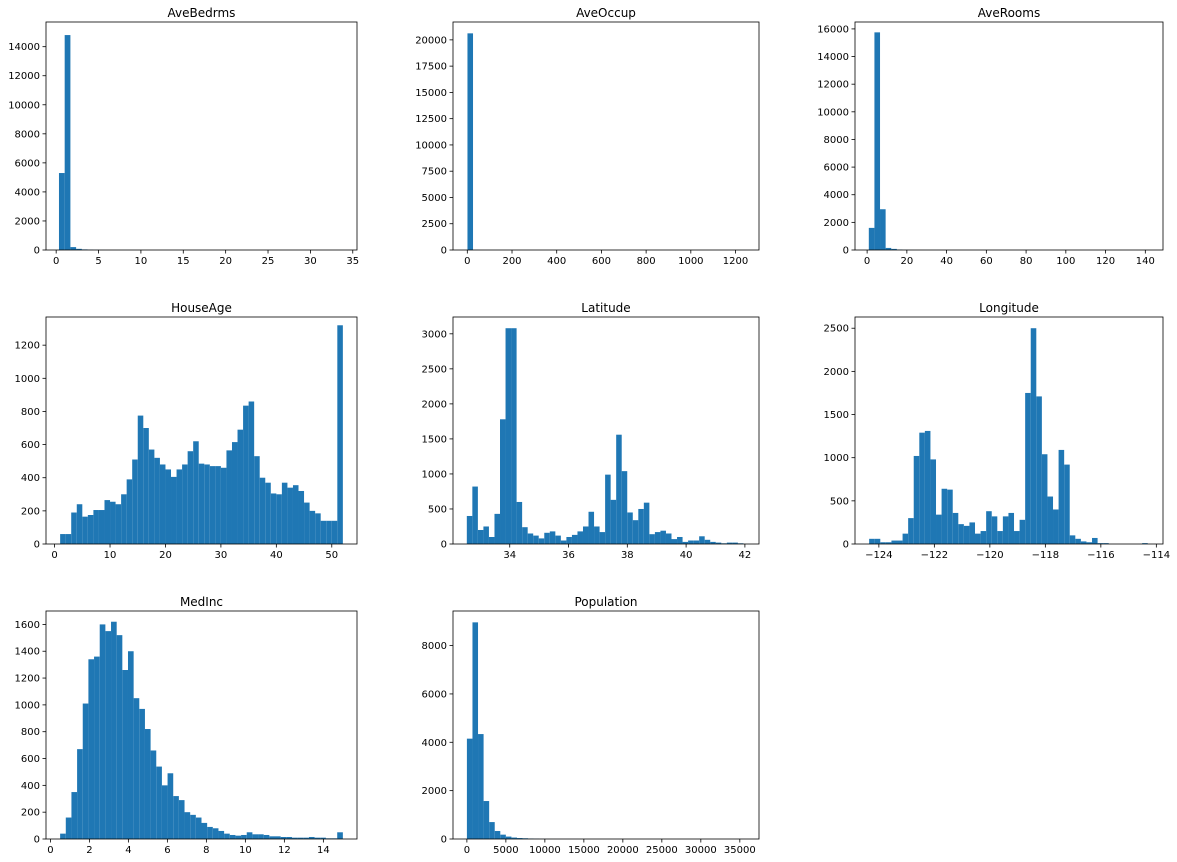 This screenshot has height=862, width=1177. Describe the element at coordinates (1100, 555) in the screenshot. I see `x-tick-label: −116` at that location.